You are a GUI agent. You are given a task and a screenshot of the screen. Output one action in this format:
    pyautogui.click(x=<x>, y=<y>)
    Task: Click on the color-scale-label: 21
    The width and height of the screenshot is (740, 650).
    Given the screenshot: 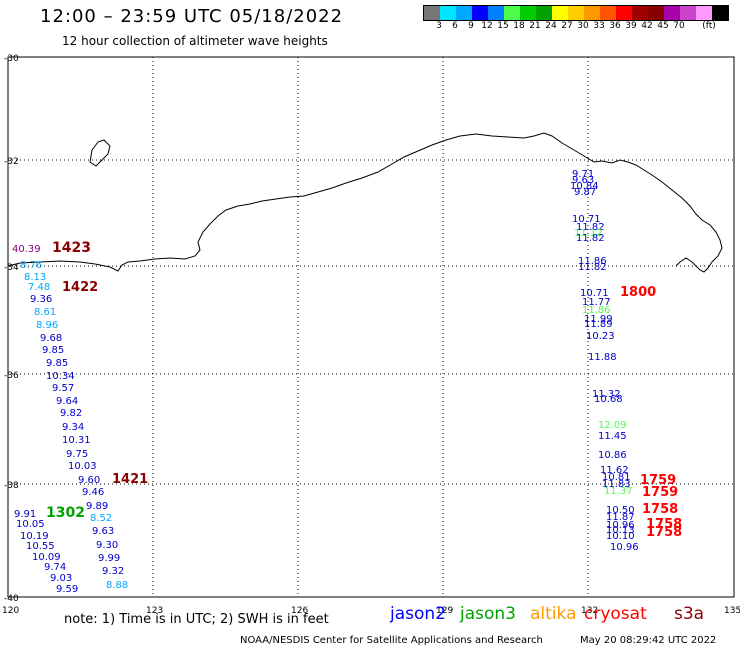 What is the action you would take?
    pyautogui.click(x=535, y=26)
    